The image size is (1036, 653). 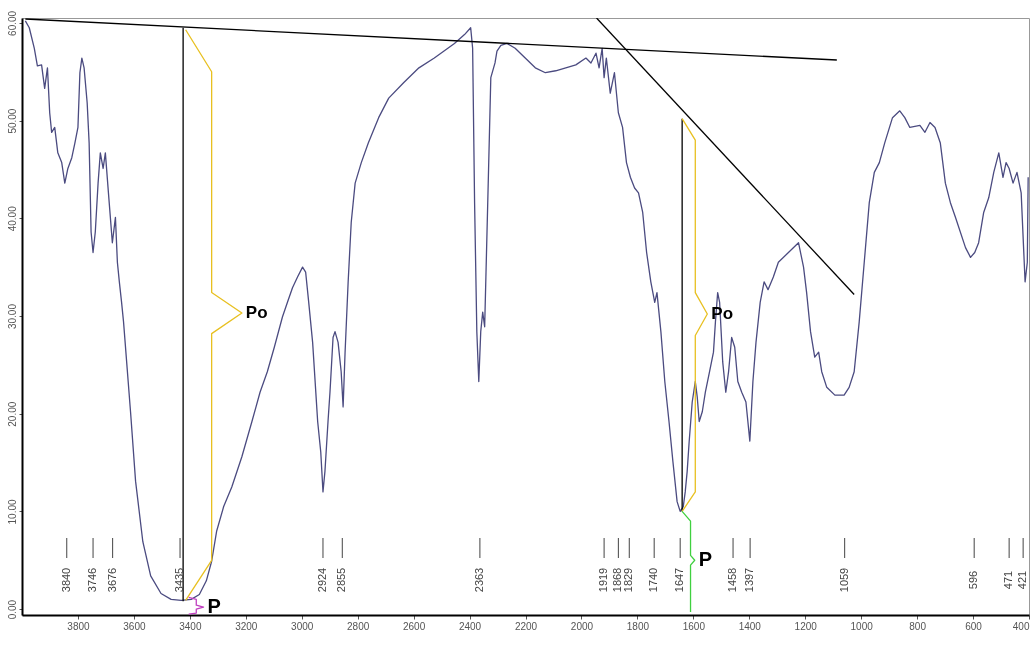 What do you see at coordinates (414, 626) in the screenshot?
I see `x-tick-label: 2600` at bounding box center [414, 626].